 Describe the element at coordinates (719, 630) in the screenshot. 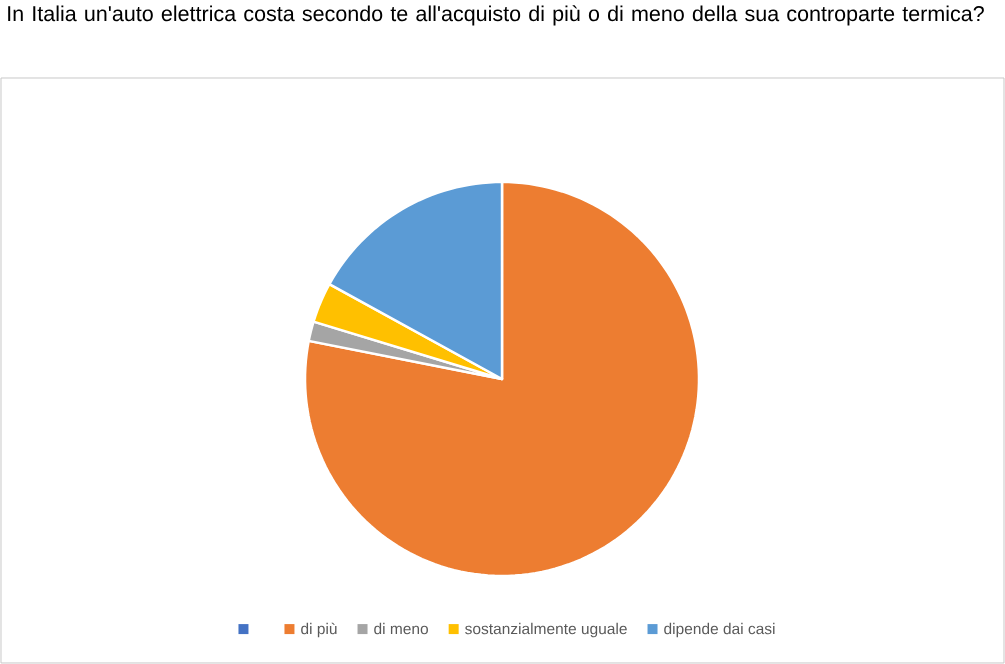

I see `legend-label: dipende dai casi` at that location.